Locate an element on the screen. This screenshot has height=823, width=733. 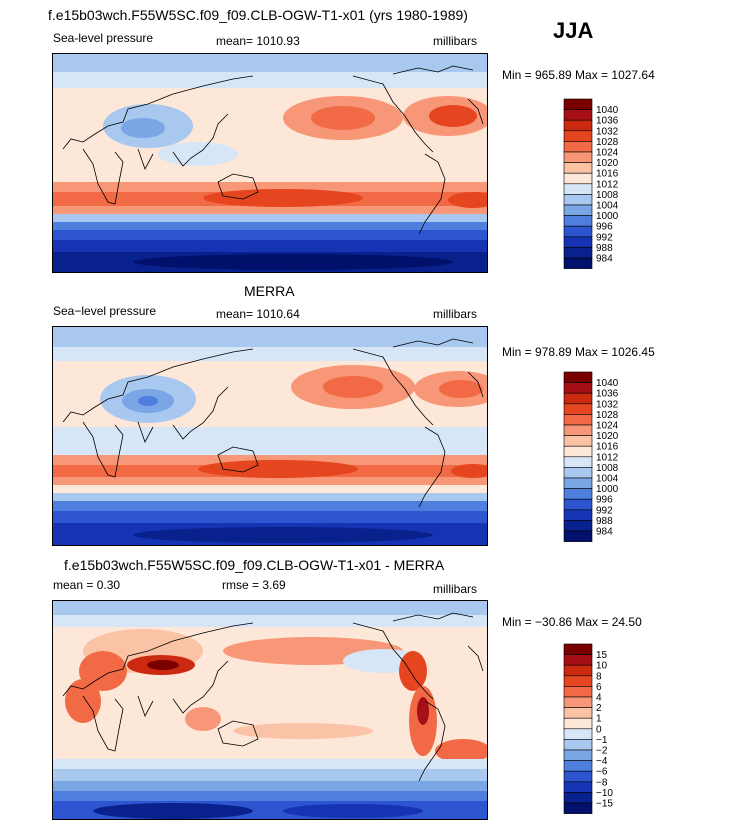
season-label: JJA is located at coordinates (573, 30).